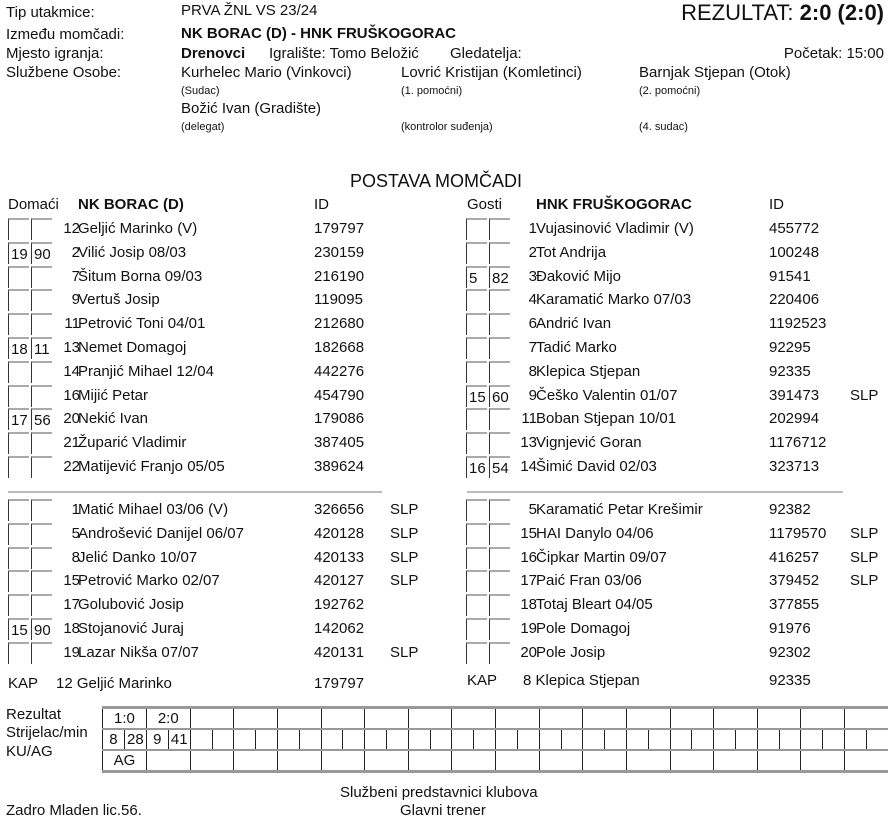  I want to click on goal-count-box: 5, so click(476, 276).